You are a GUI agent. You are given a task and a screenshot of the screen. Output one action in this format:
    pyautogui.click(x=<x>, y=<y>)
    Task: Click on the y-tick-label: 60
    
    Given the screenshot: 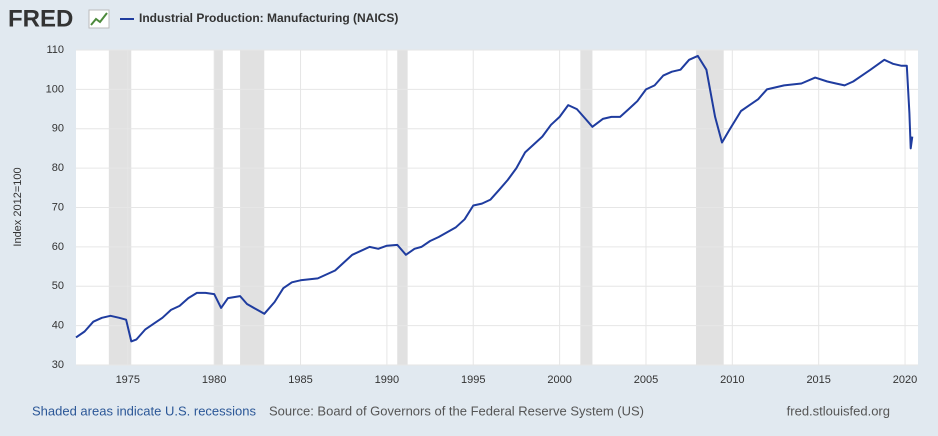 What is the action you would take?
    pyautogui.click(x=58, y=247)
    